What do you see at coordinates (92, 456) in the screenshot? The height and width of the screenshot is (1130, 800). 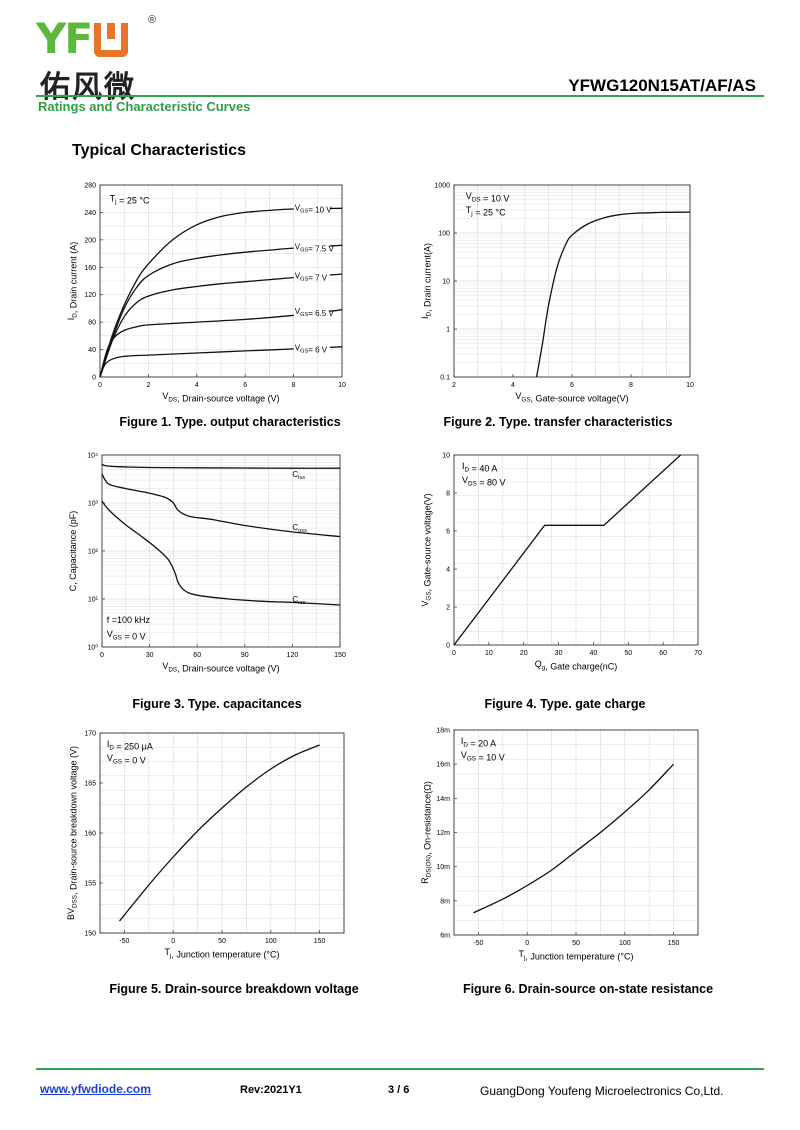 I see `fig3-ytick-label: 10⁴` at bounding box center [92, 456].